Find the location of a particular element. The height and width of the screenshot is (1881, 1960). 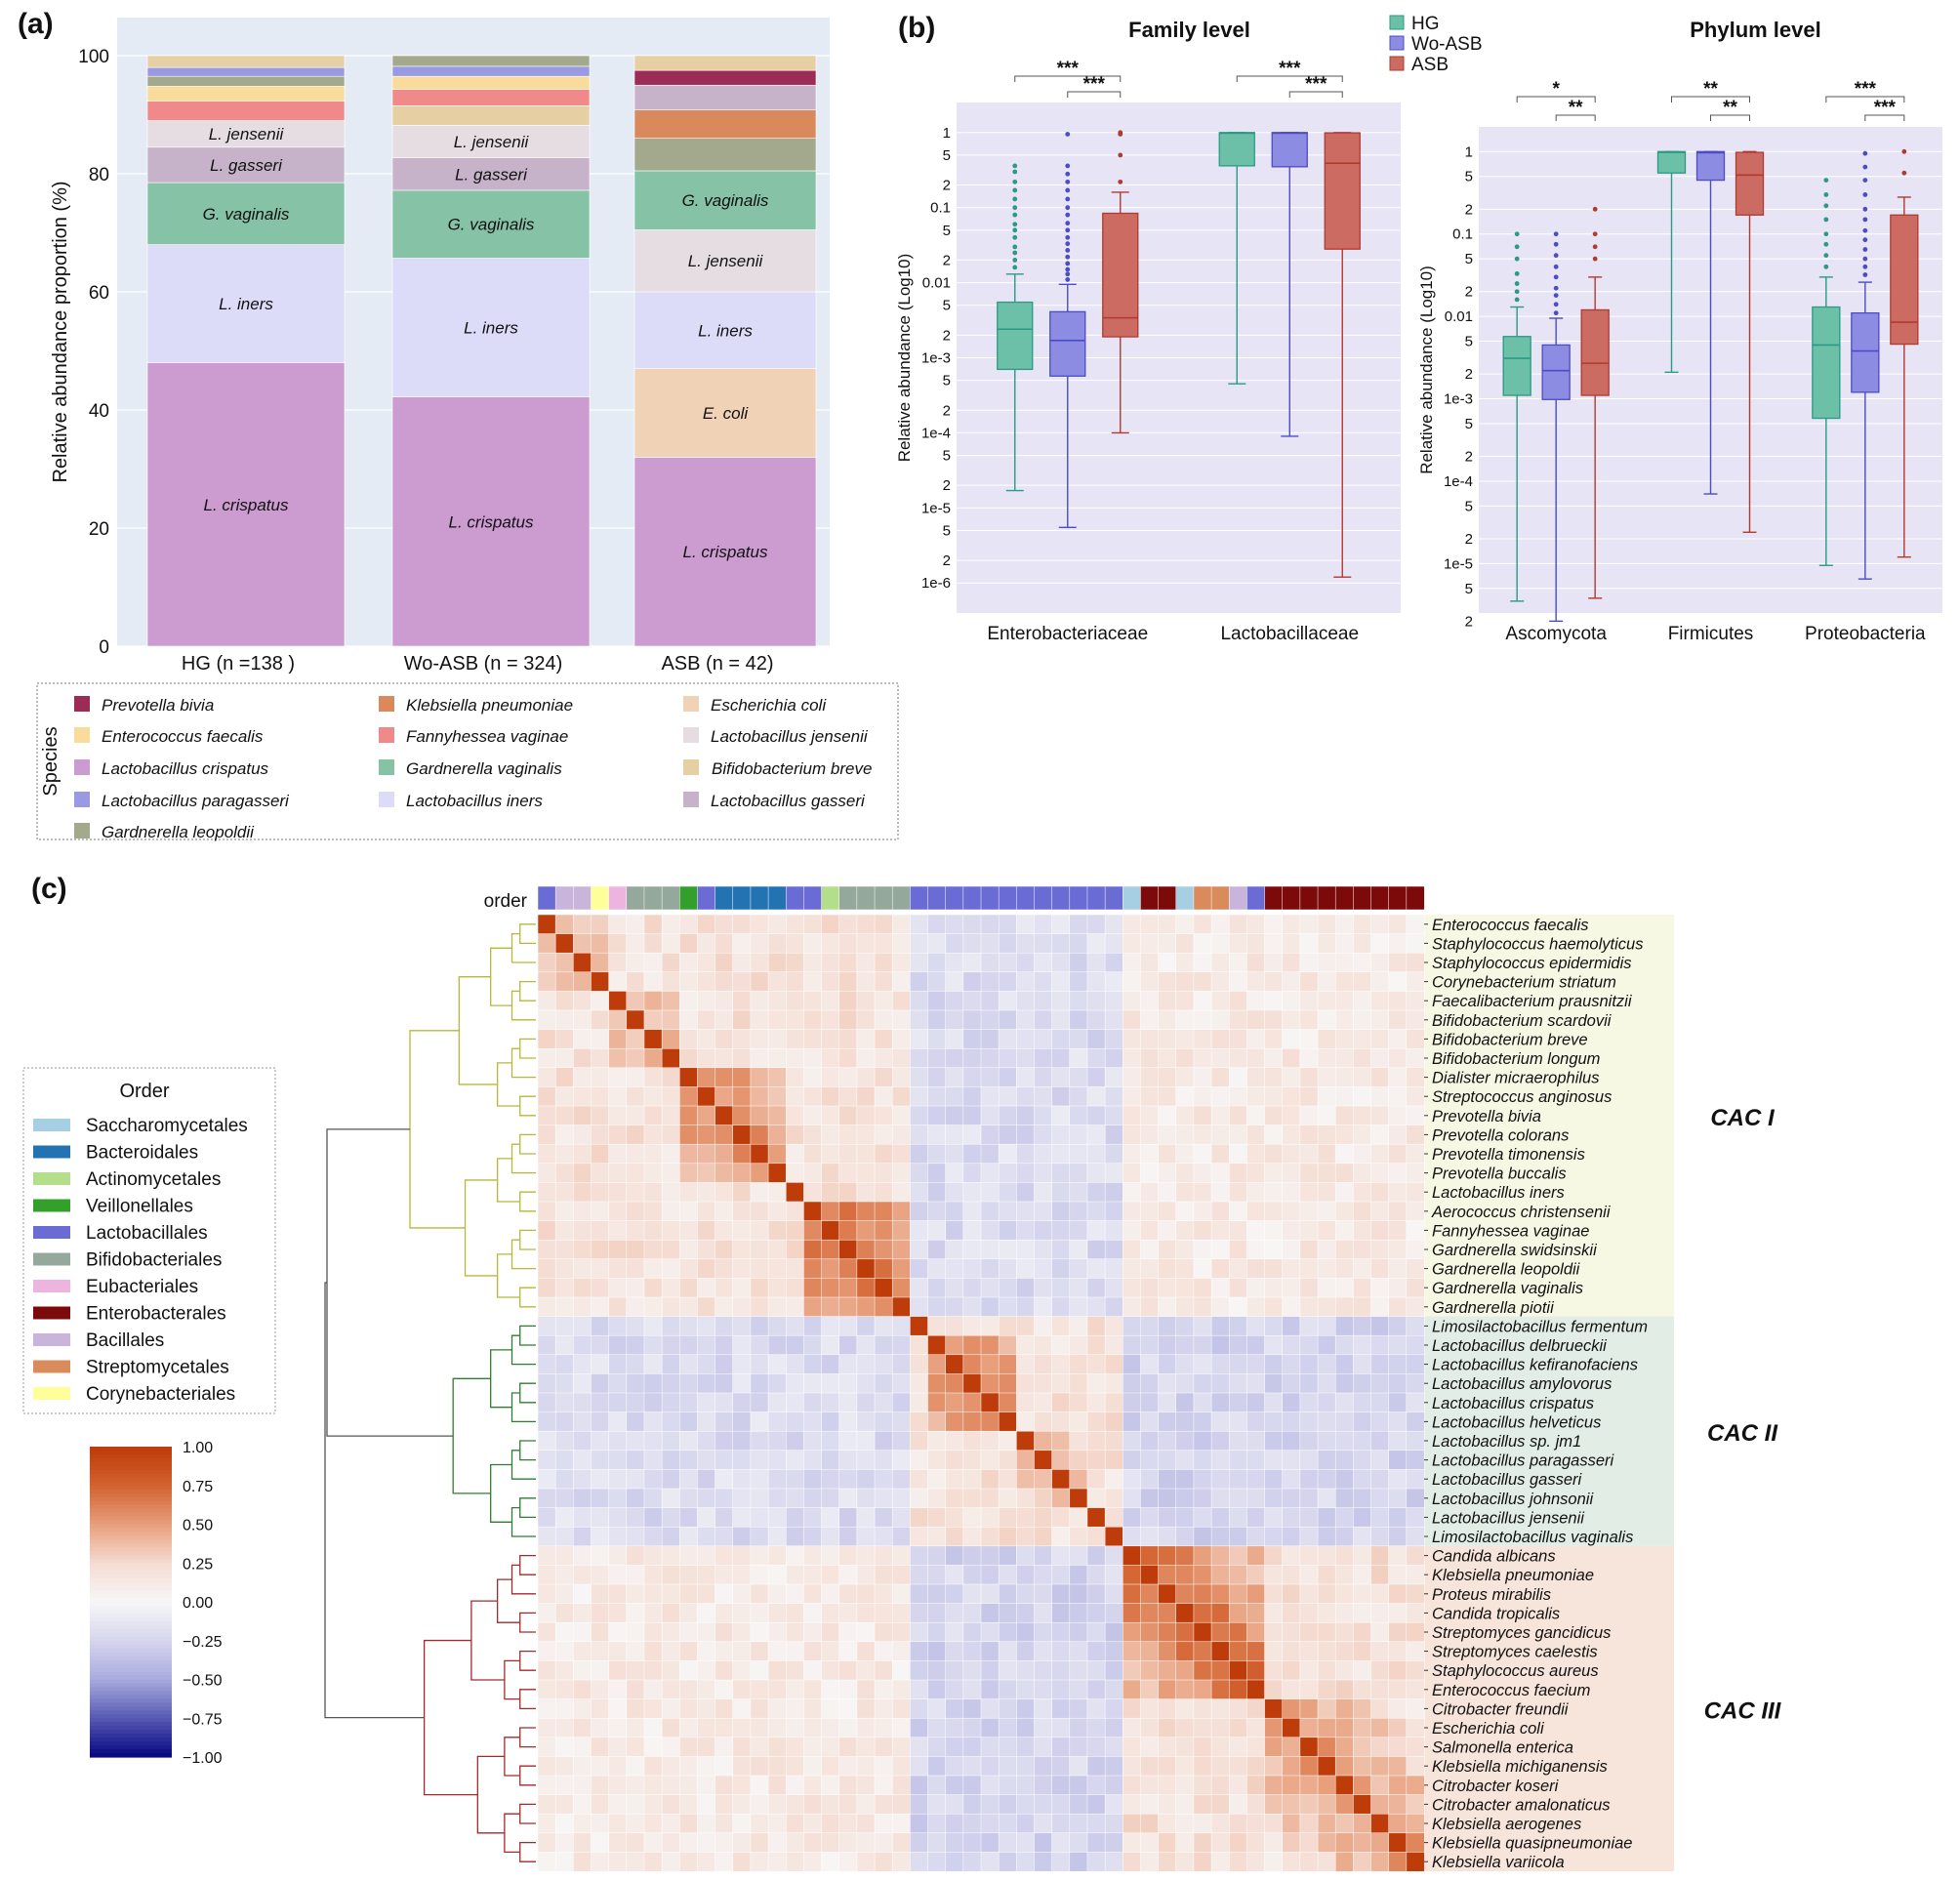

order-strip-cell-streptomycetales is located at coordinates (1220, 898).